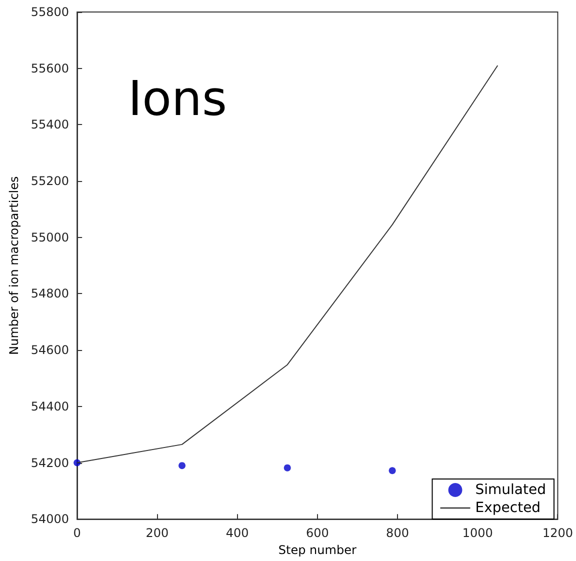 This screenshot has height=561, width=576. I want to click on x-tick-label: 600, so click(317, 533).